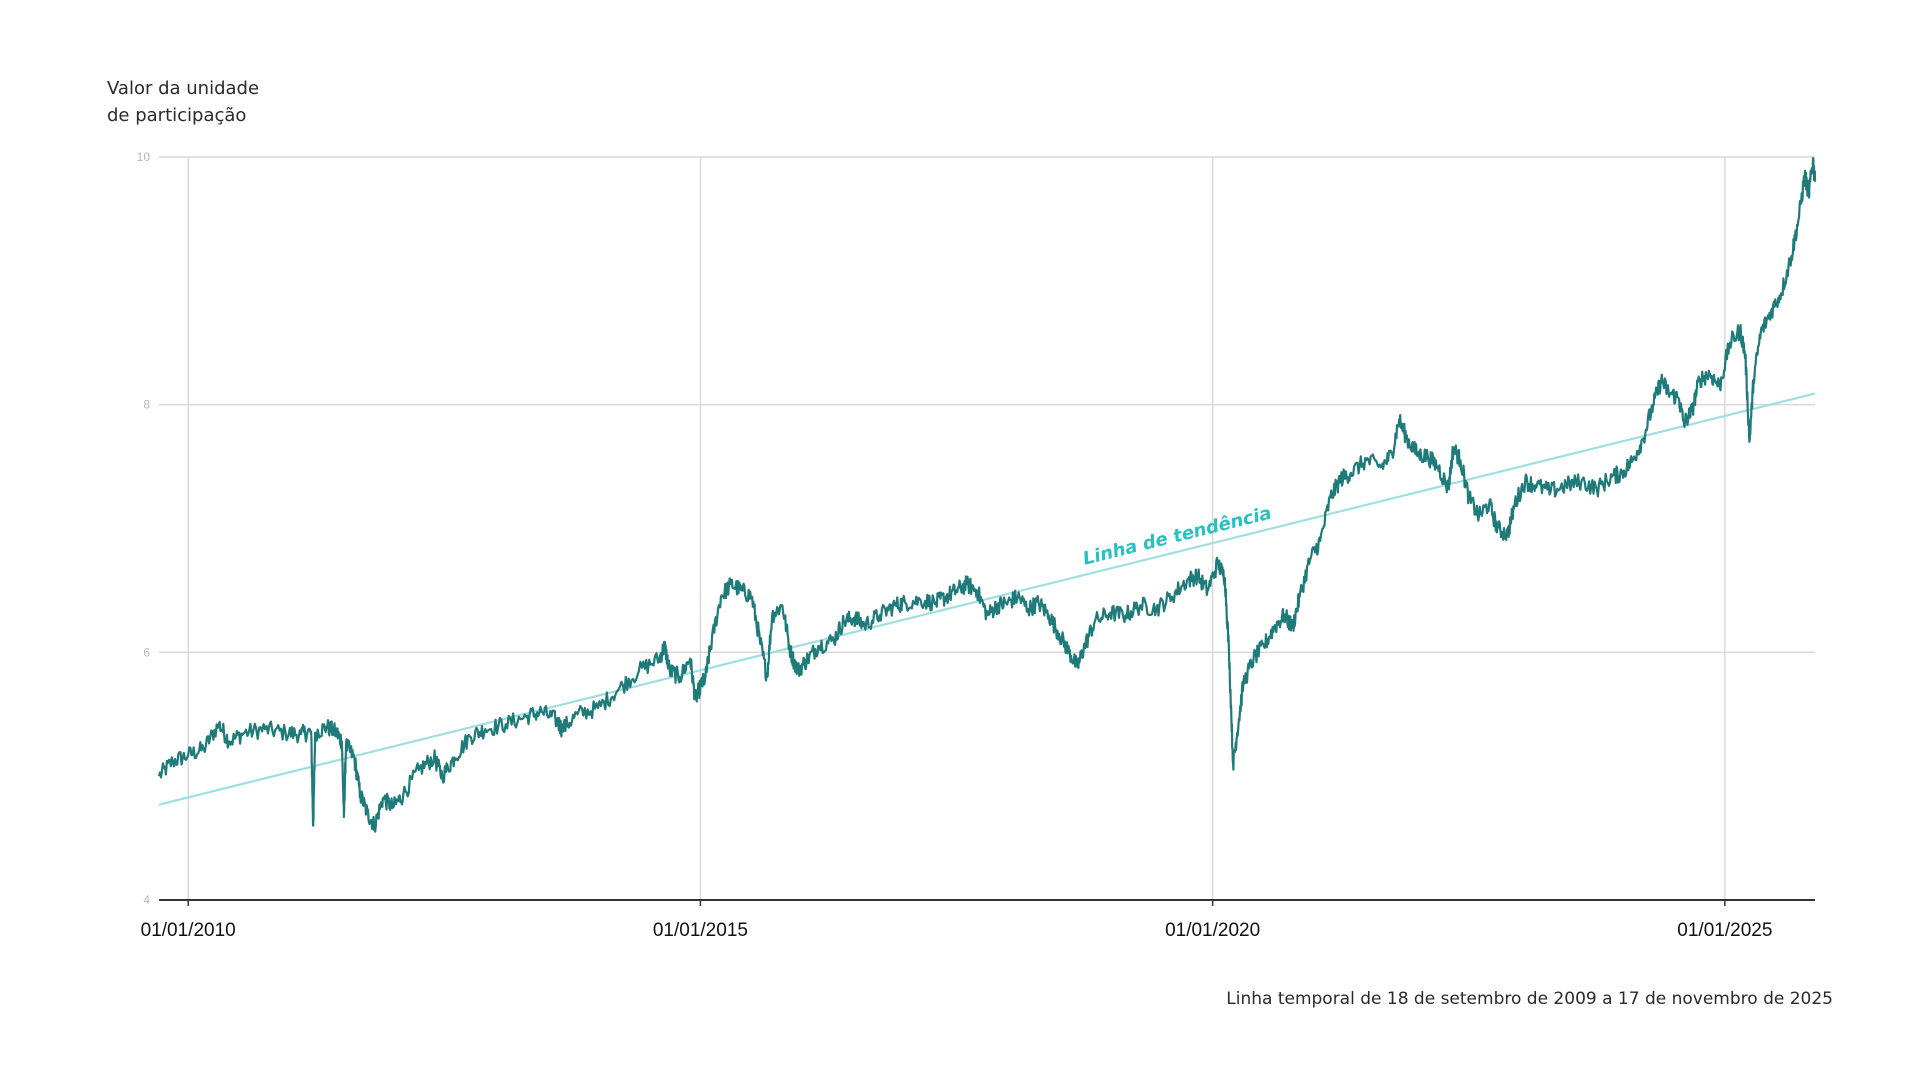 The width and height of the screenshot is (1920, 1080). I want to click on y-tick-label: 10, so click(144, 157).